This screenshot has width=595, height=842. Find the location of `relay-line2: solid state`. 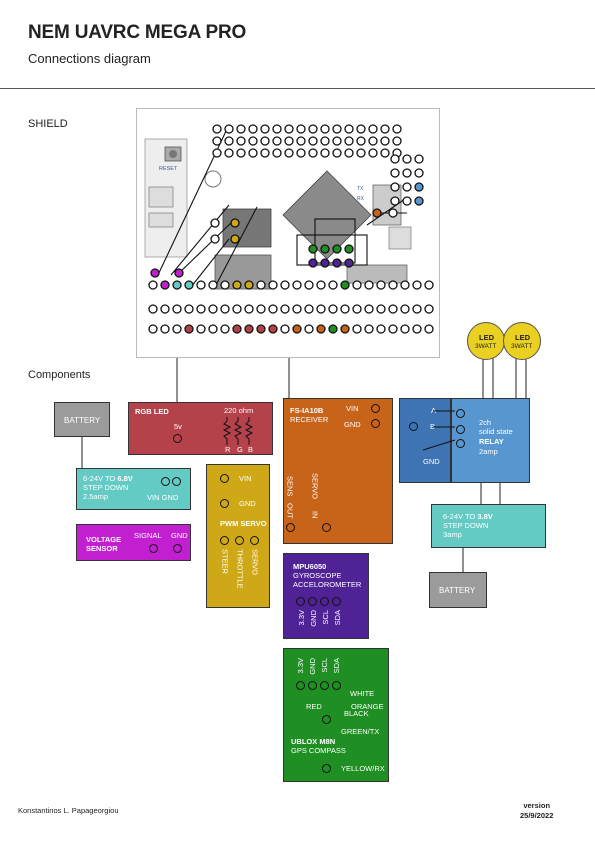

relay-line2: solid state is located at coordinates (496, 431).